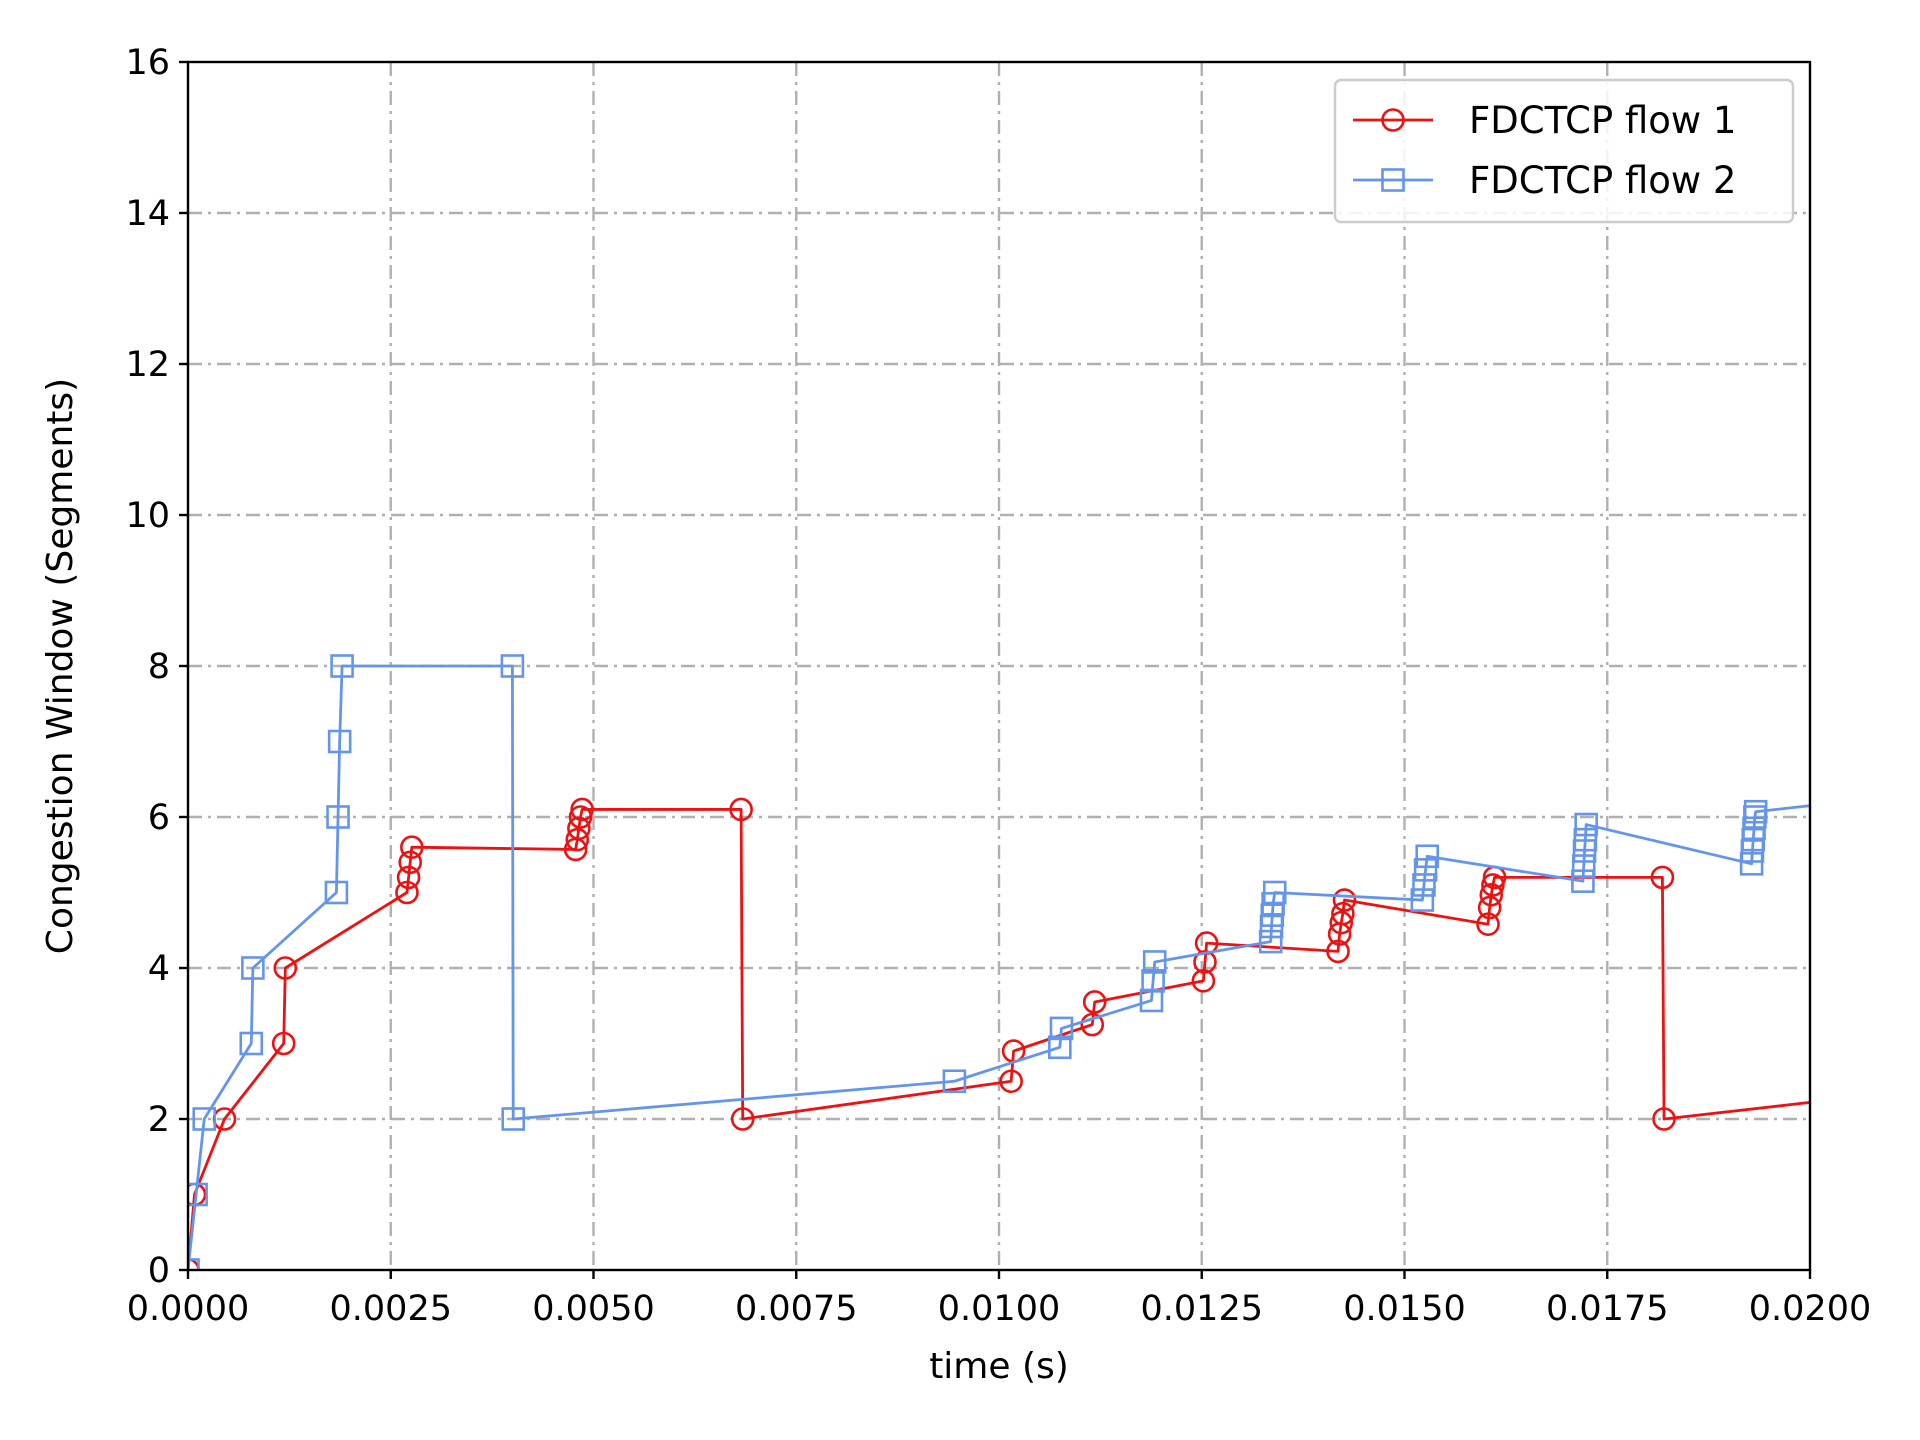  Describe the element at coordinates (1404, 1309) in the screenshot. I see `x-tick-label: 0.0150` at that location.